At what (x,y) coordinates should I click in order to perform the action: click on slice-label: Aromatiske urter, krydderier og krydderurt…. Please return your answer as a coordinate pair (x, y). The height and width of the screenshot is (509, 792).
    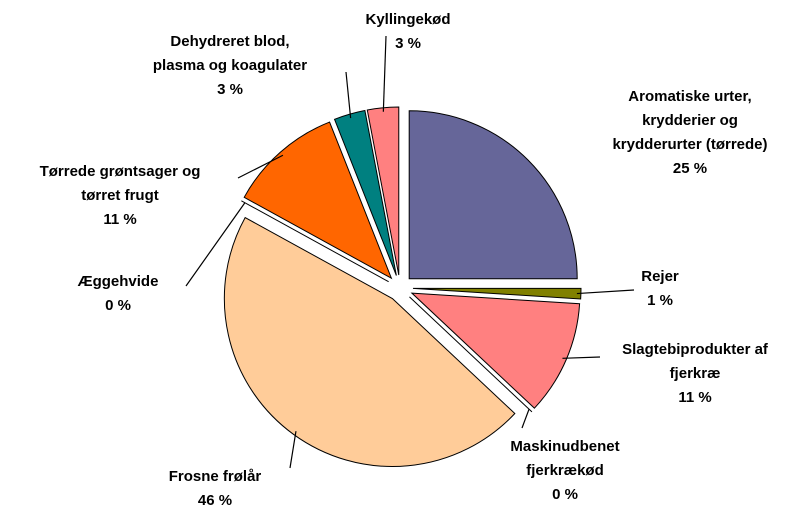
    Looking at the image, I should click on (689, 120).